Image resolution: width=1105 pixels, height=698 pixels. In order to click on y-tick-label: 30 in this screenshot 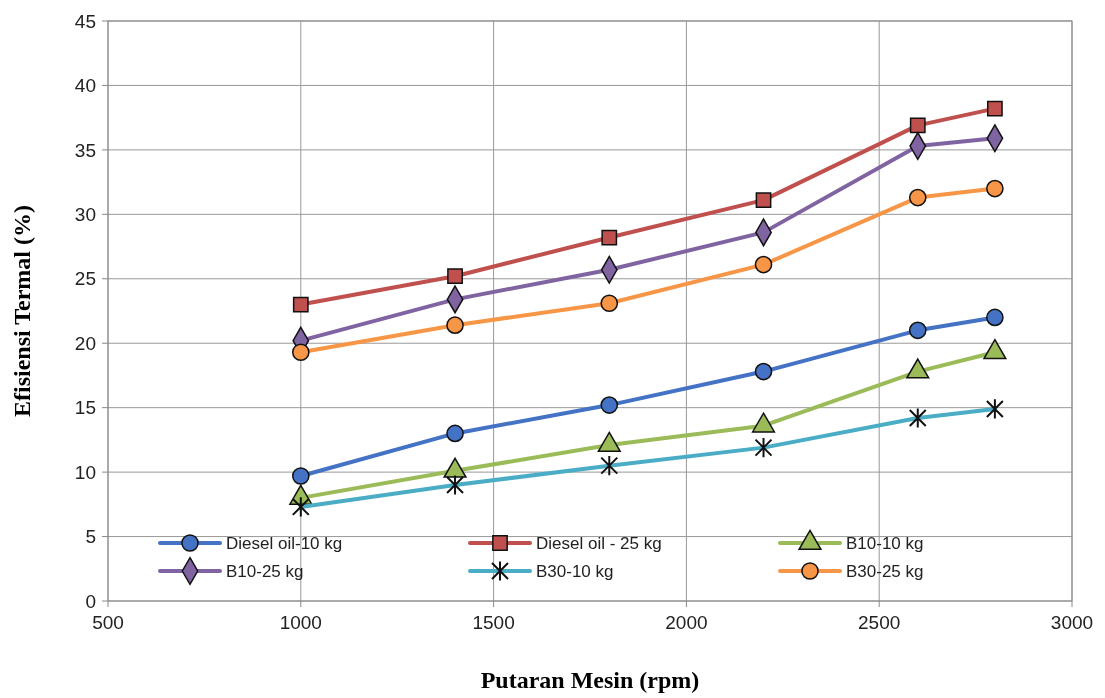, I will do `click(85, 214)`.